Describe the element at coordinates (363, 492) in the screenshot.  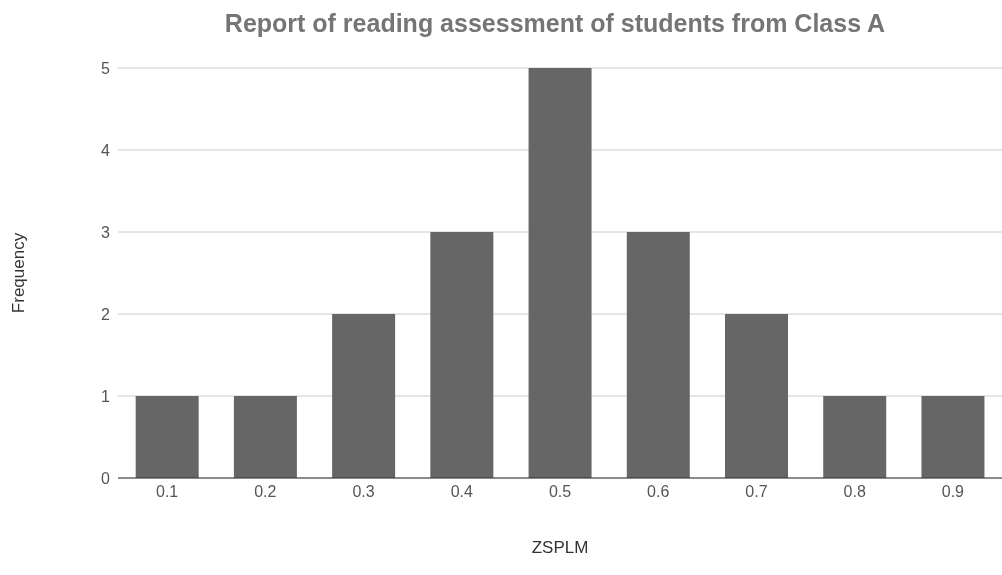
I see `x-tick-label: 0.3` at that location.